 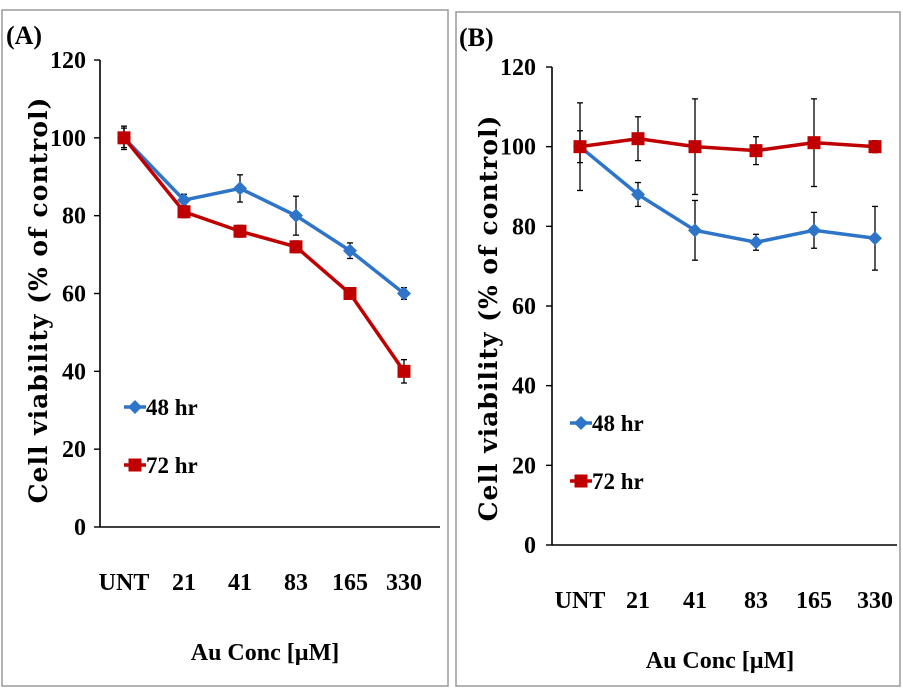 I want to click on panel-b-y-axis-label: Cell viability (% of control), so click(x=488, y=318).